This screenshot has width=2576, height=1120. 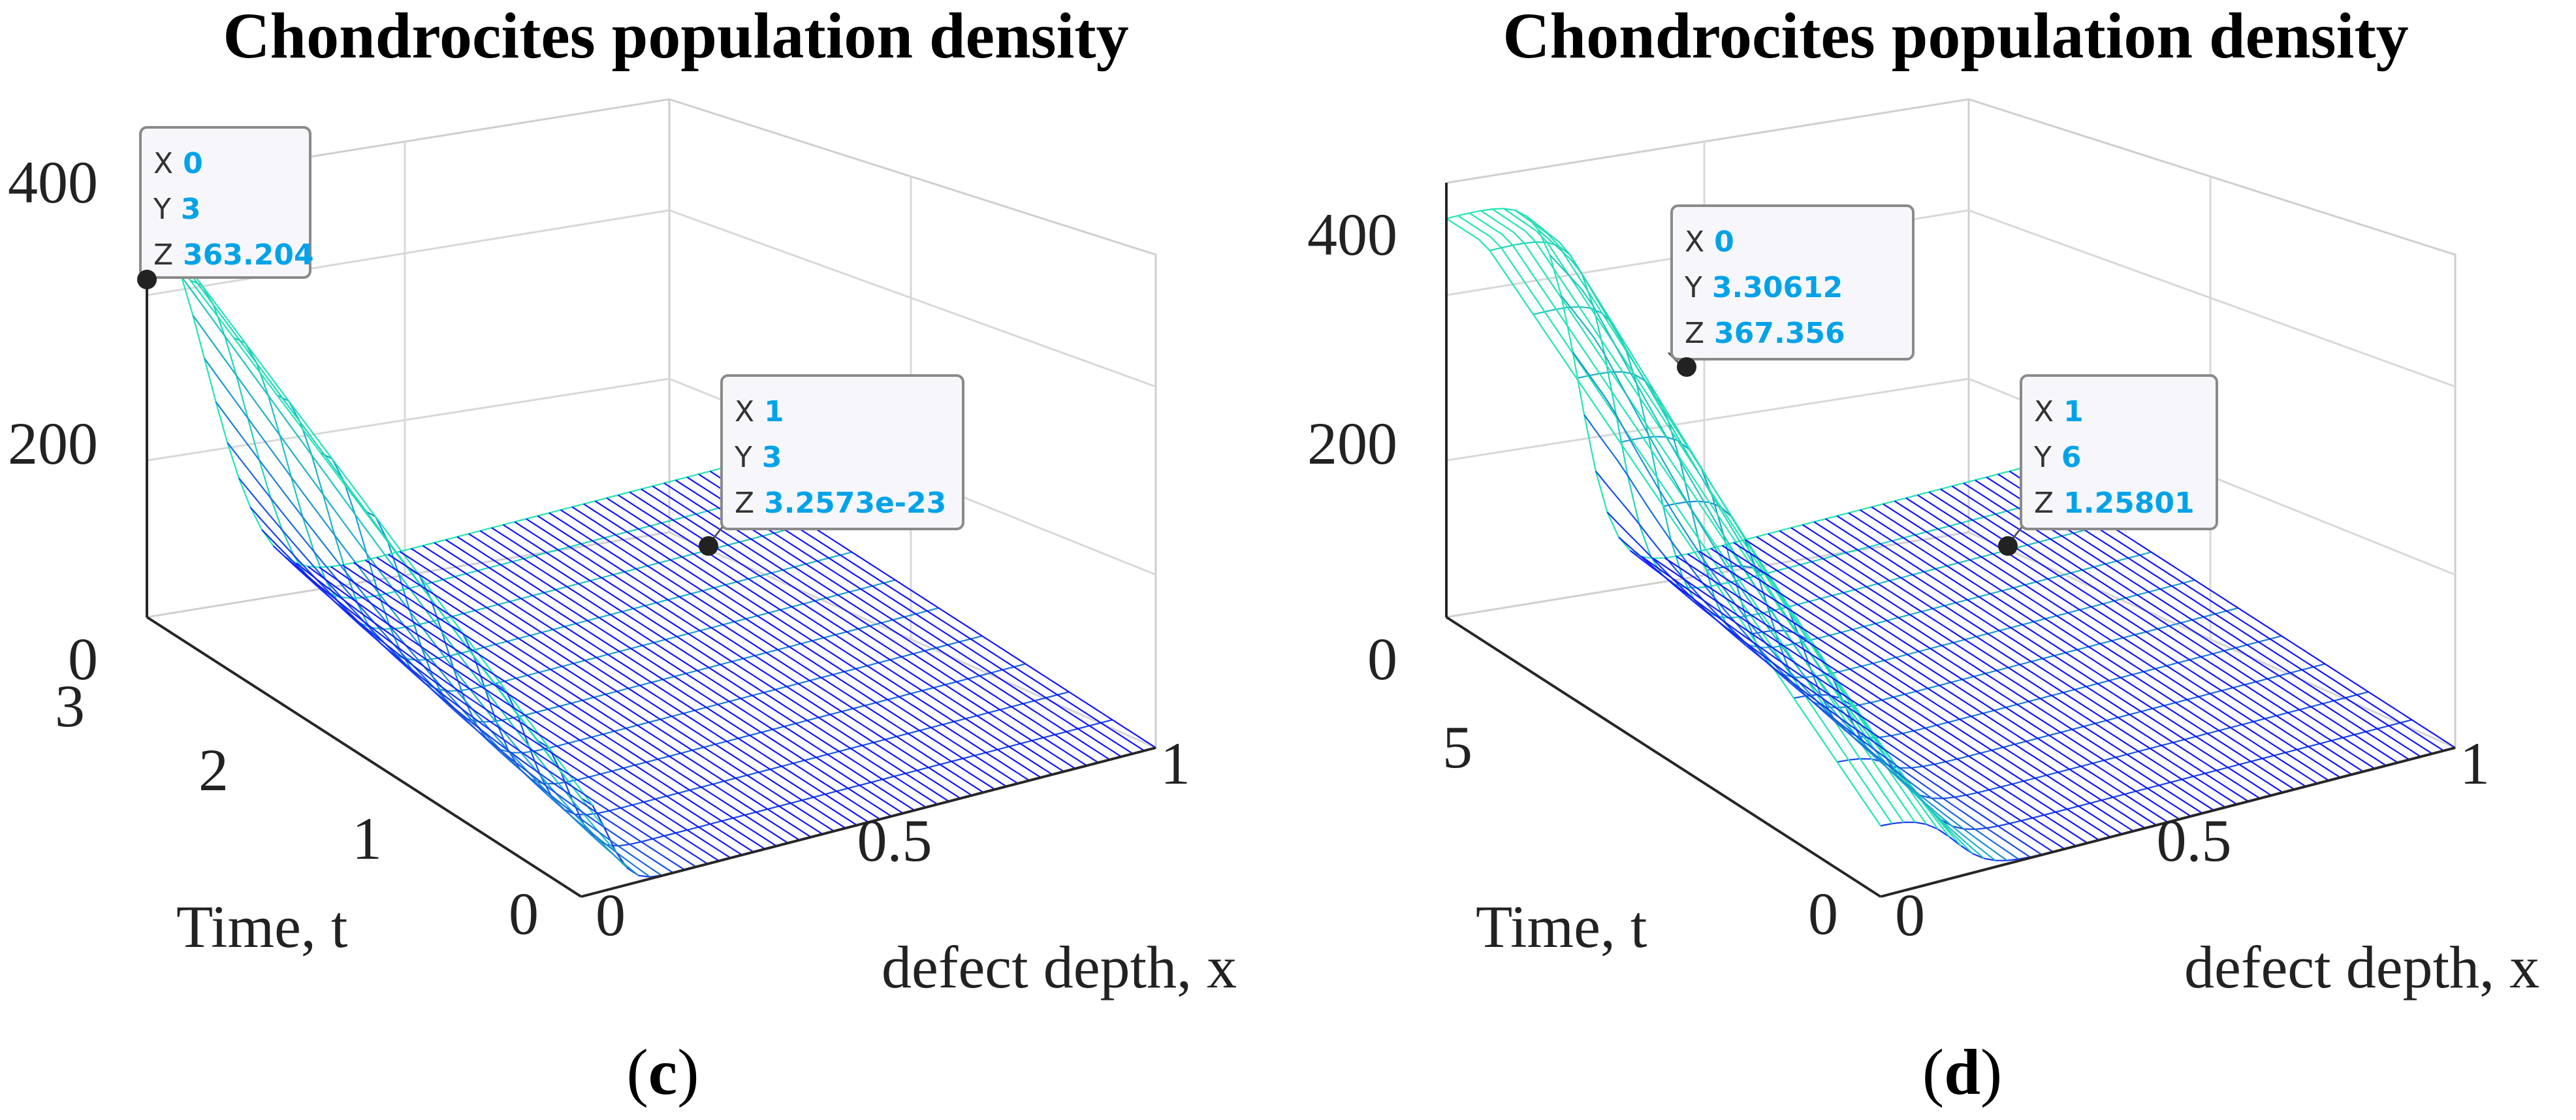 I want to click on svg-text: Y3, so click(x=177, y=209).